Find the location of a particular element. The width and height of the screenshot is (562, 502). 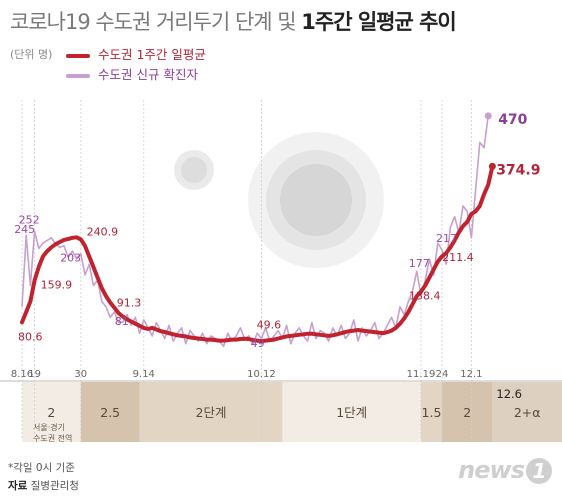

news1-logo: news 1 is located at coordinates (505, 470).